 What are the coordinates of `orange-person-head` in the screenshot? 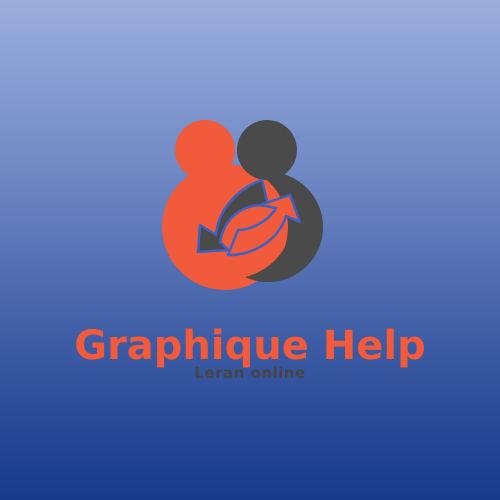 It's located at (205, 150).